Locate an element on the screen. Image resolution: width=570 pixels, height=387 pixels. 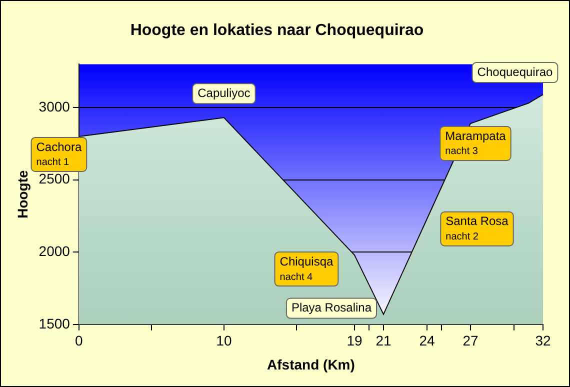
annotation: Capuliyoc is located at coordinates (224, 93).